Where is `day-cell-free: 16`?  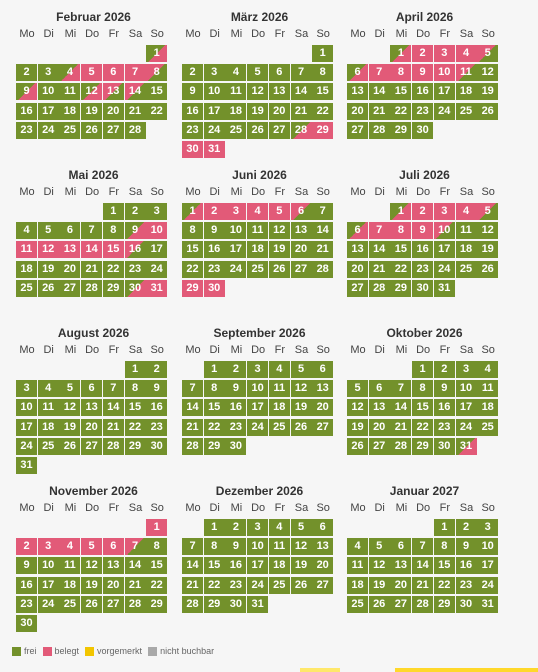 day-cell-free: 16 is located at coordinates (236, 566).